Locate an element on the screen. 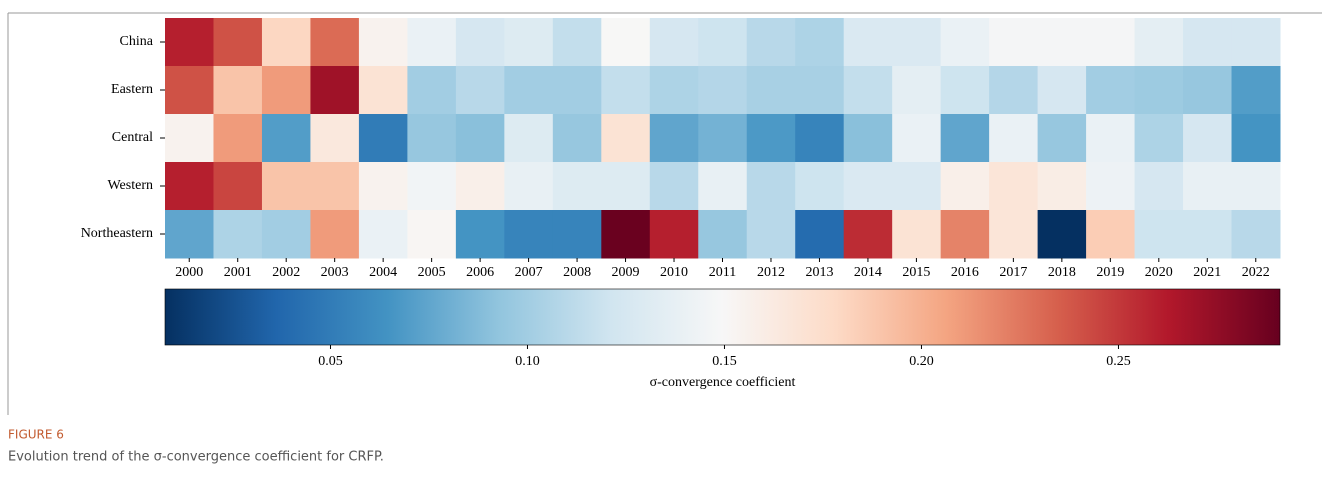  col-label: 2019 is located at coordinates (1110, 272).